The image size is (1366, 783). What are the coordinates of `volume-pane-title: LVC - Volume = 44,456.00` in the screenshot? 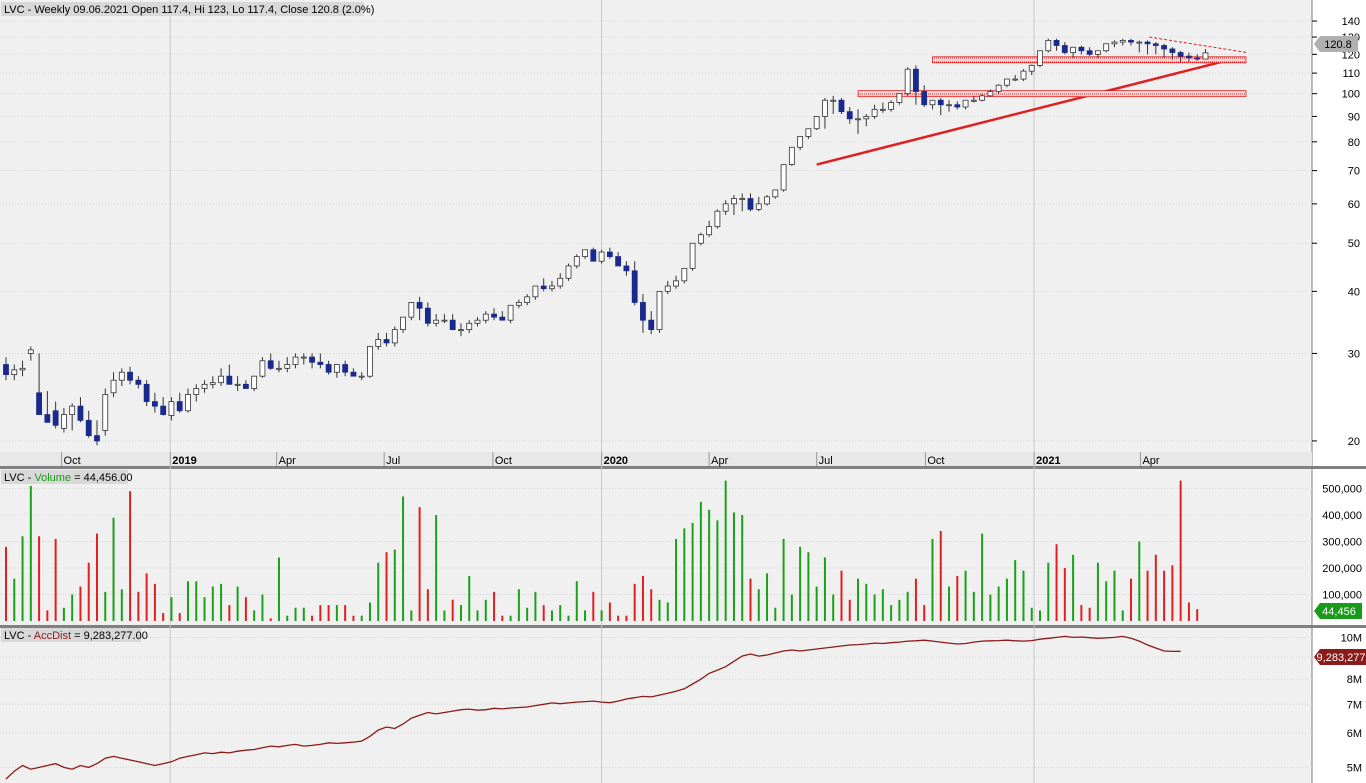 It's located at (67, 477).